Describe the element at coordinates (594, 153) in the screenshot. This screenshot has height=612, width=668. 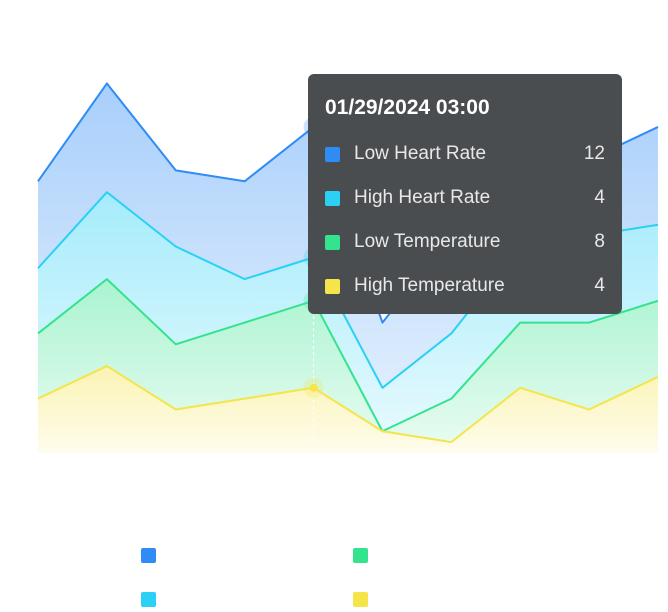
I see `tooltip-row-value: 12` at that location.